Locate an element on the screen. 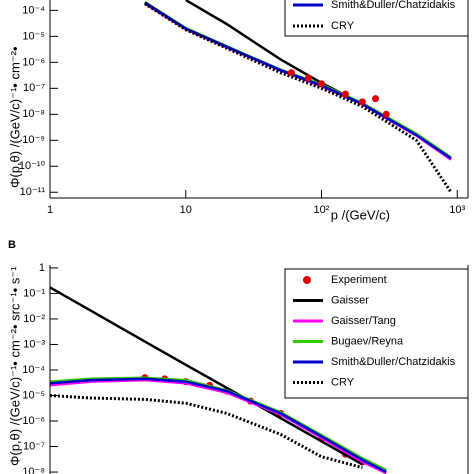 The height and width of the screenshot is (474, 474). x-tick-label: 10² is located at coordinates (322, 210).